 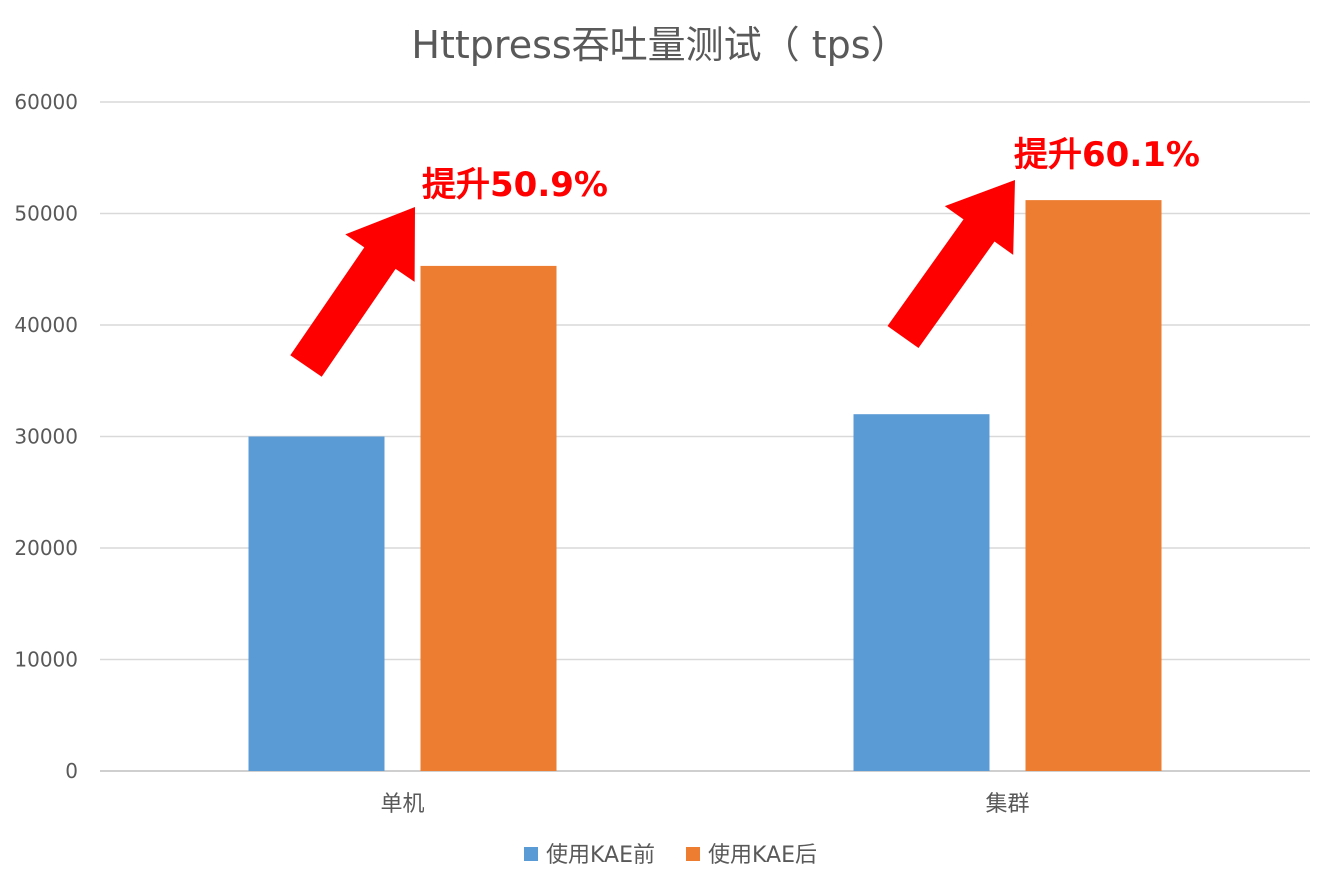 I want to click on y-axis-ticks: 0 10000 20000 30000 40000 50000 60000, so click(x=46, y=436).